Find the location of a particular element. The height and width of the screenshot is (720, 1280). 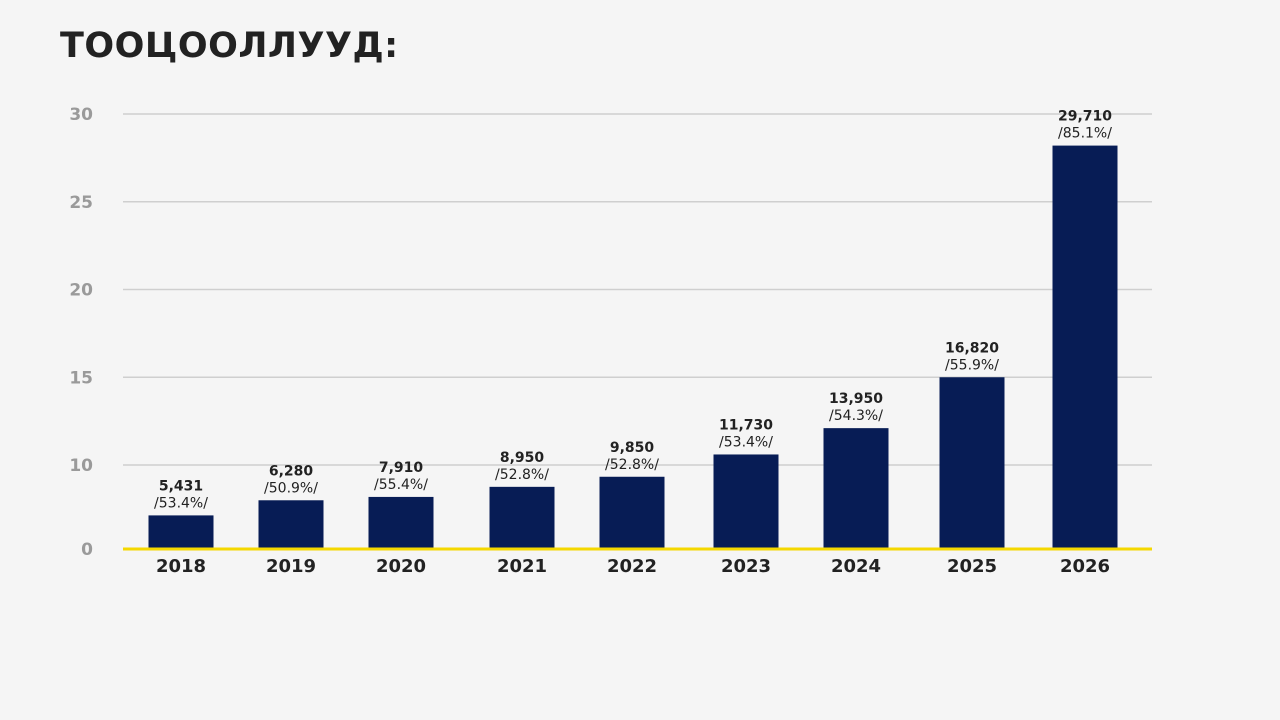

percent-label: /50.9%/ is located at coordinates (291, 488).